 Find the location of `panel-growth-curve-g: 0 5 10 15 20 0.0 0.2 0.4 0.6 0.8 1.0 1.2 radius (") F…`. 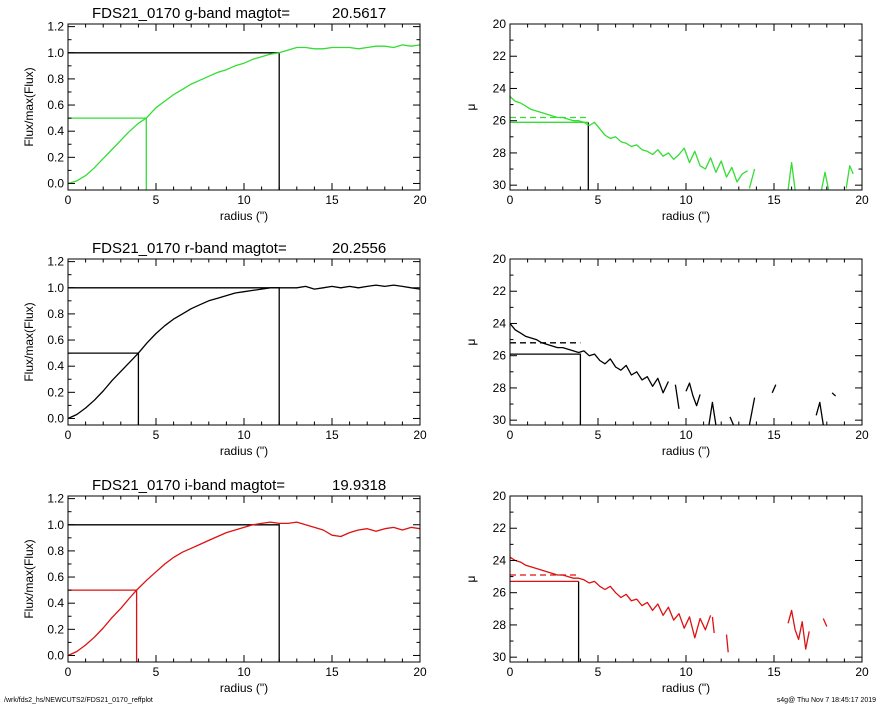

panel-growth-curve-g: 0 5 10 15 20 0.0 0.2 0.4 0.6 0.8 1.0 1.2 radius (") F… is located at coordinates (224, 114).